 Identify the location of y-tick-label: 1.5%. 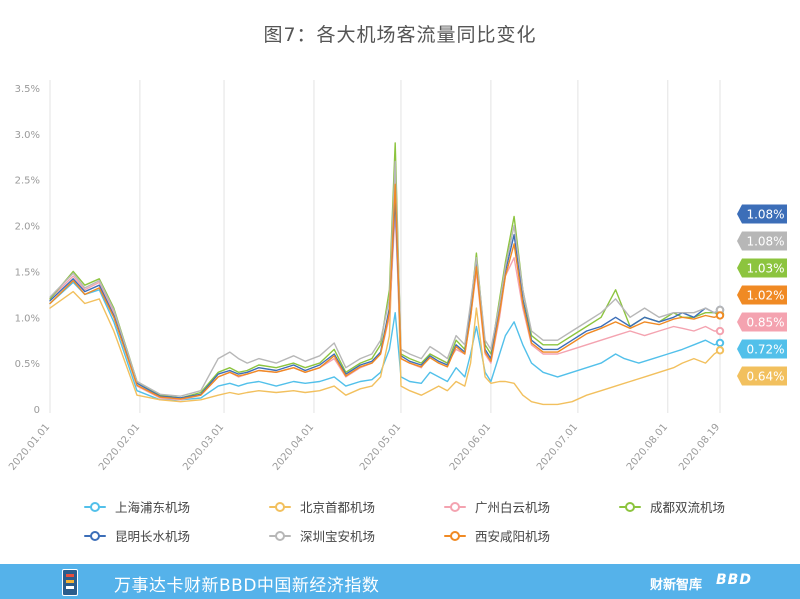
(27, 272).